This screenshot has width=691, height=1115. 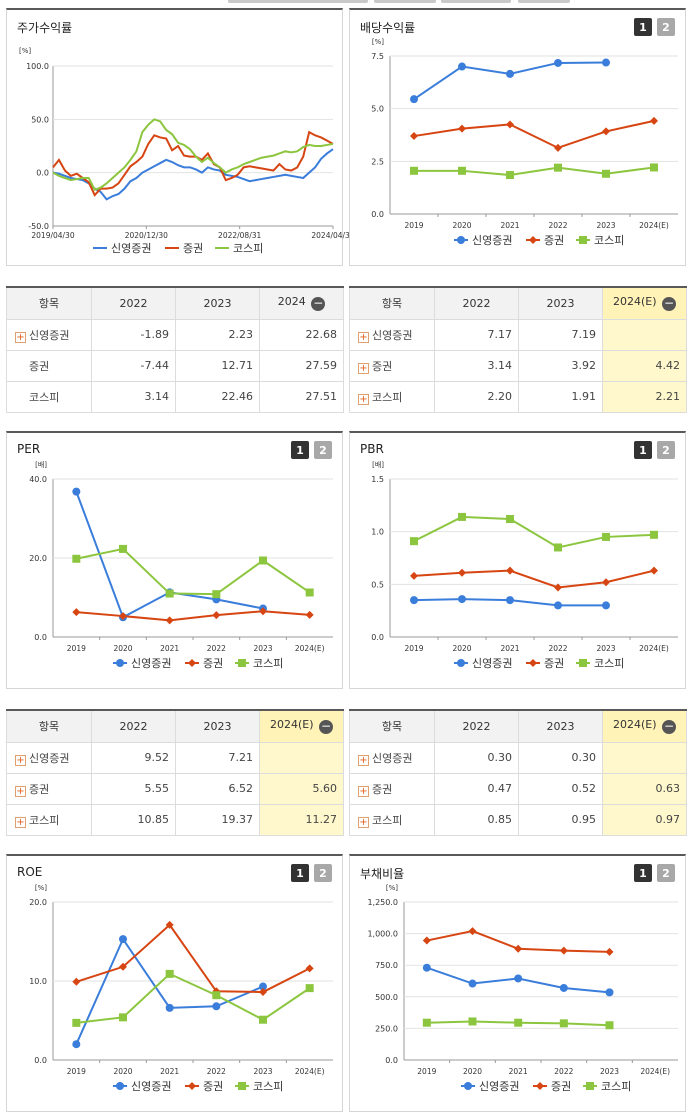 What do you see at coordinates (492, 240) in the screenshot?
I see `legend-label: 신영증권` at bounding box center [492, 240].